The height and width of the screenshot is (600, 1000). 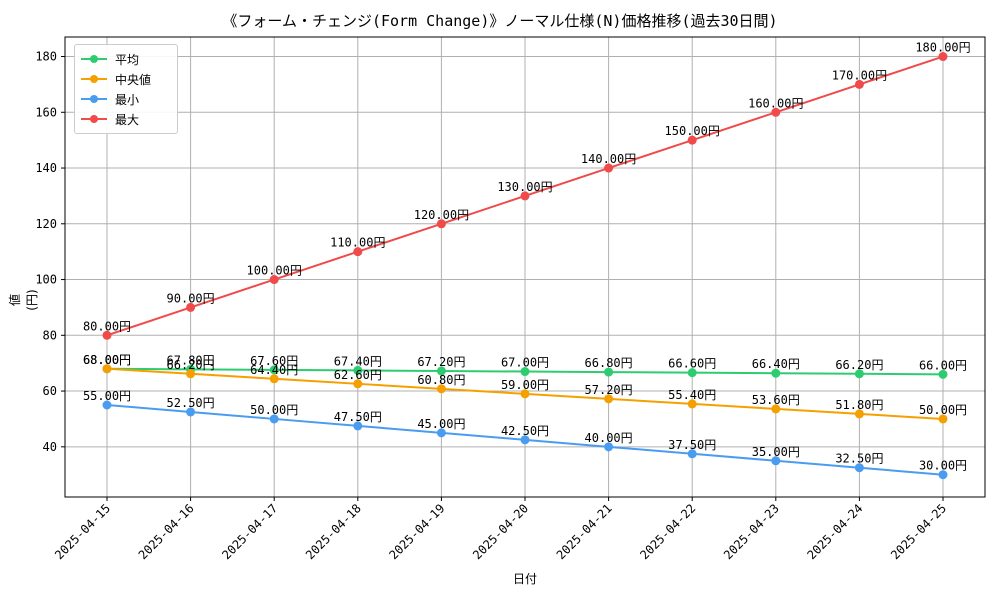 I want to click on series-average, so click(x=525, y=371).